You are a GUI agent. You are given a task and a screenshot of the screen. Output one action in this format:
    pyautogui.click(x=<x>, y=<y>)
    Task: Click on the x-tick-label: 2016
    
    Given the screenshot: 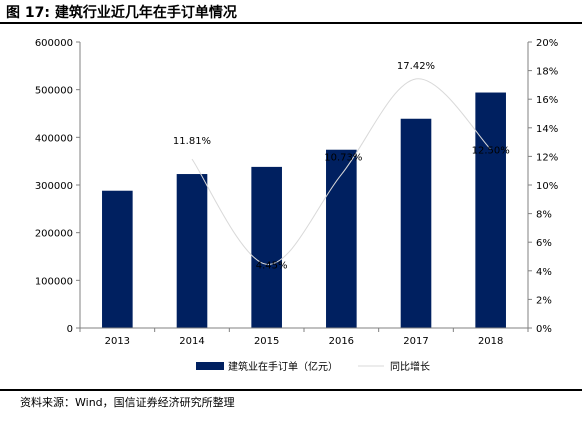 What is the action you would take?
    pyautogui.click(x=341, y=341)
    